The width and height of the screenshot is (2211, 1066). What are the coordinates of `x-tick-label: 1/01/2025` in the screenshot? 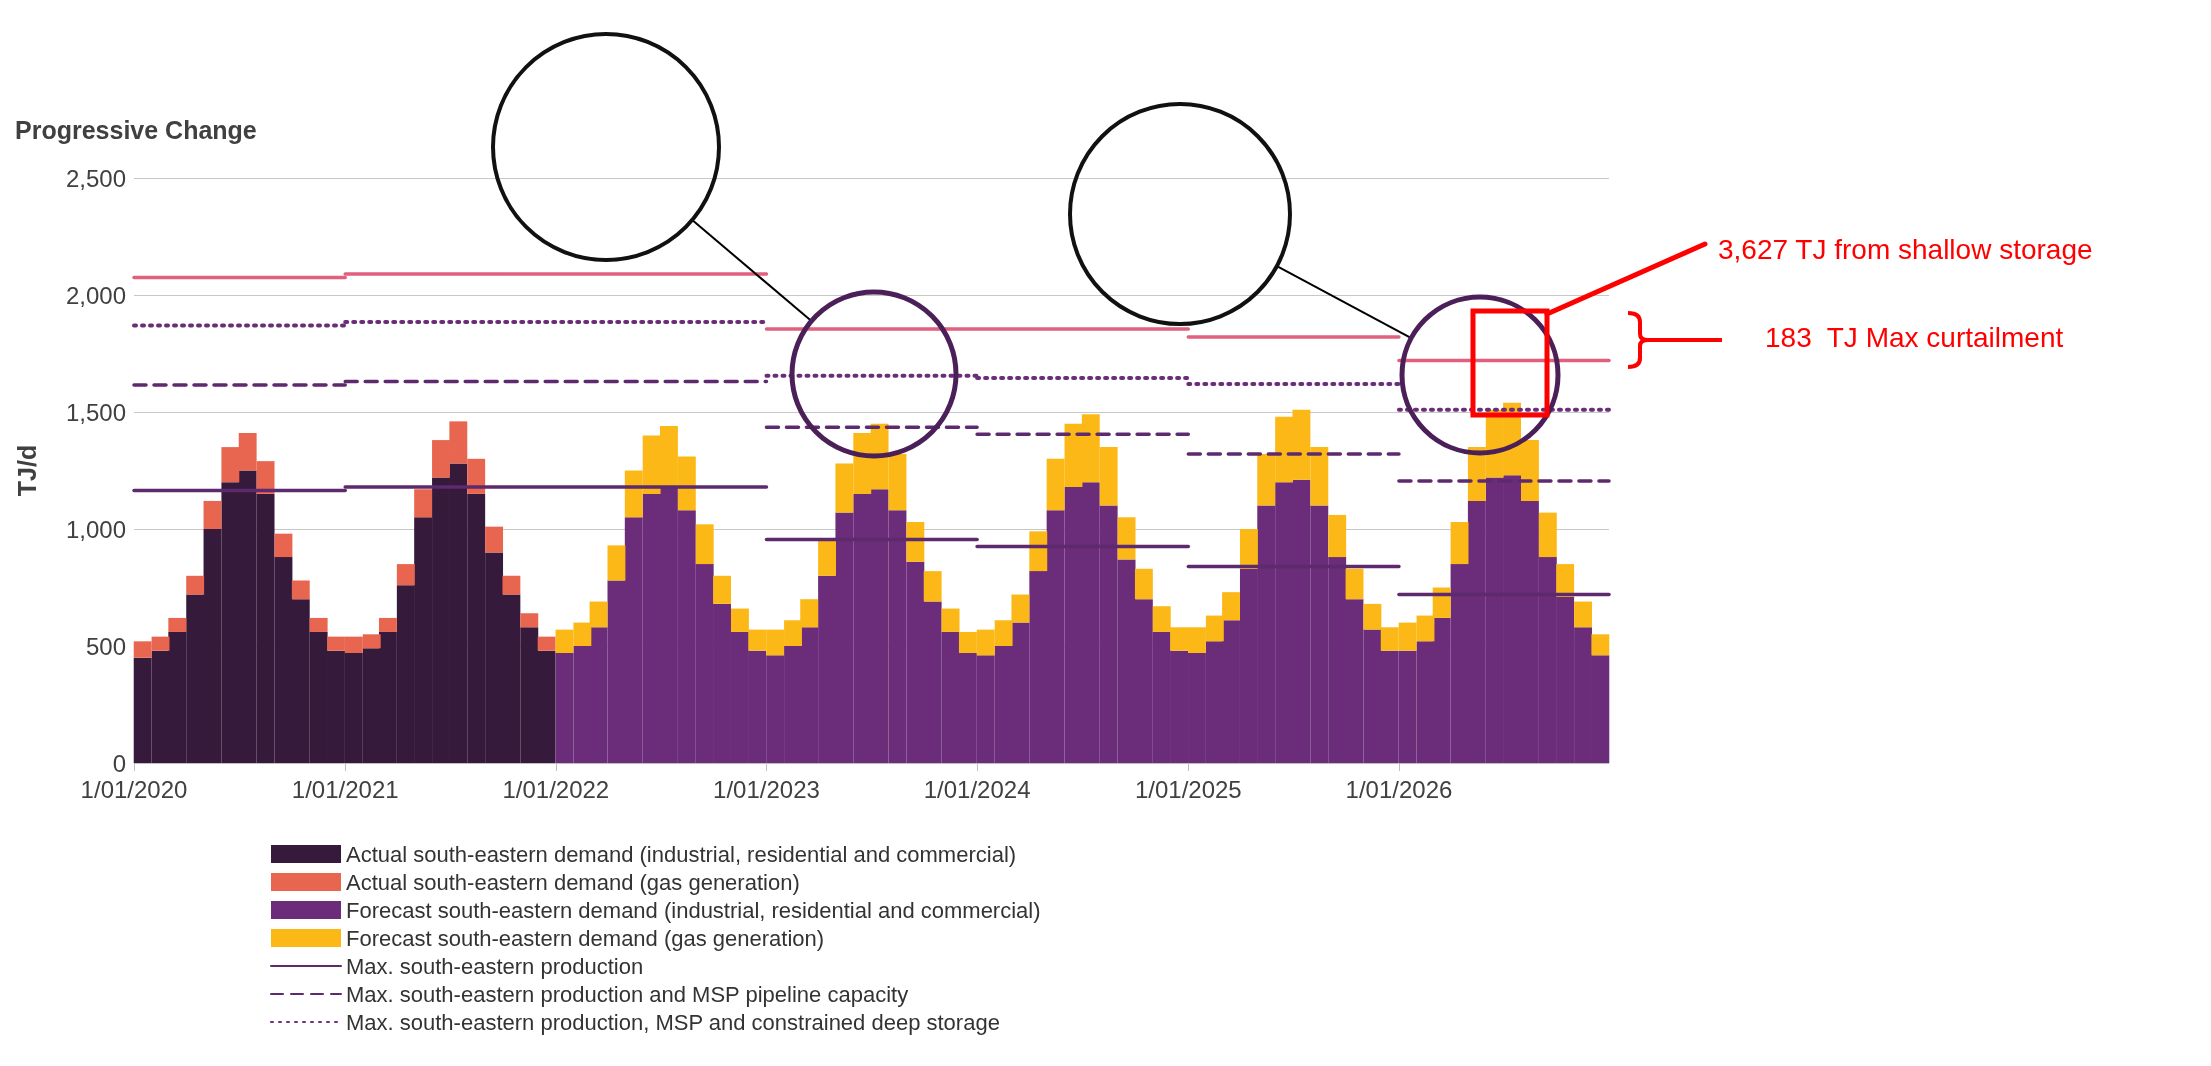 It's located at (1188, 789).